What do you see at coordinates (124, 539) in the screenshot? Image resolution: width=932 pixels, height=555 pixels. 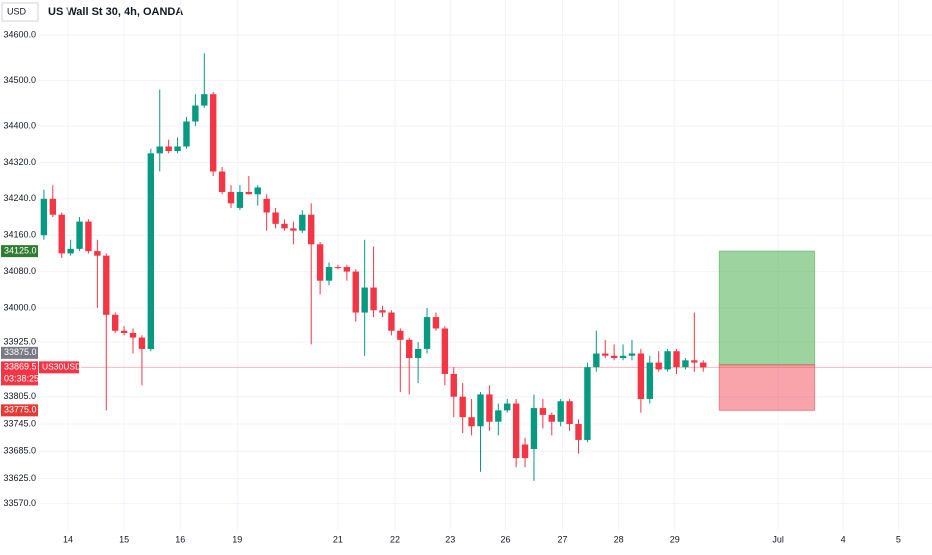 I see `x-tick-label: 15` at bounding box center [124, 539].